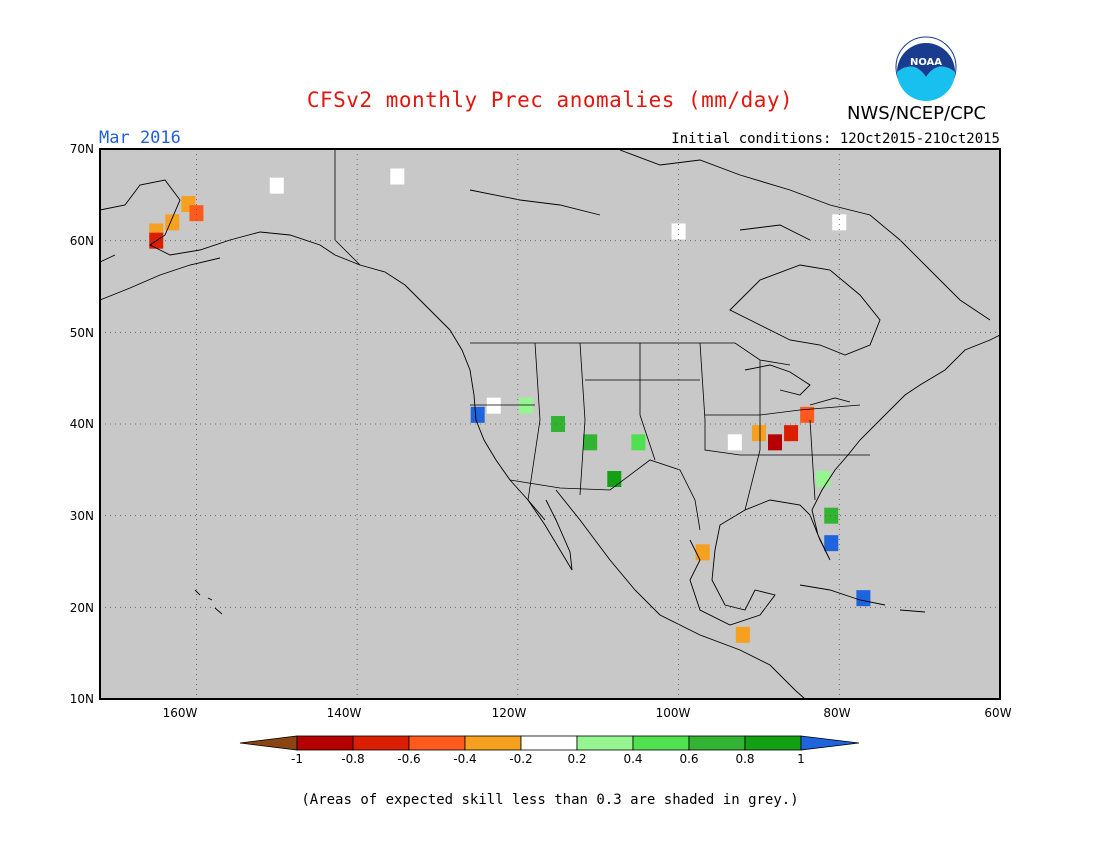 This screenshot has height=850, width=1100. I want to click on lat-label-10n: 10N, so click(82, 699).